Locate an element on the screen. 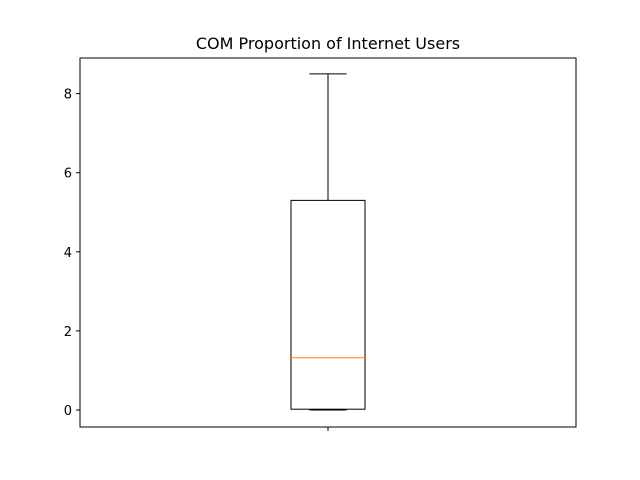 This screenshot has width=640, height=480. chart-title: COM Proportion of Internet Users is located at coordinates (328, 43).